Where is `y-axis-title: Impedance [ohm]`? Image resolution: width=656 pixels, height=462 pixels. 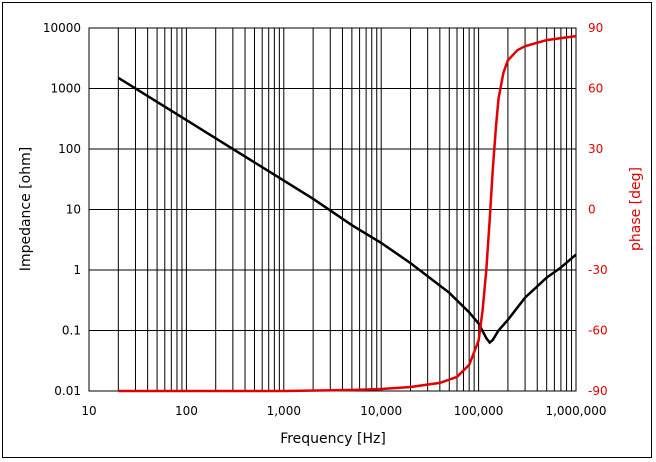 y-axis-title: Impedance [ohm] is located at coordinates (26, 209).